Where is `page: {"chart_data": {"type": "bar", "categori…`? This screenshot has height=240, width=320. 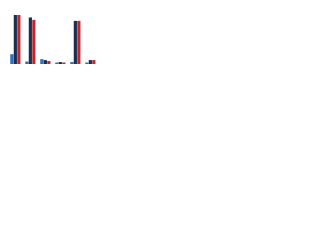
page: {"chart_data": {"type": "bar", "categori… is located at coordinates (50, 35).